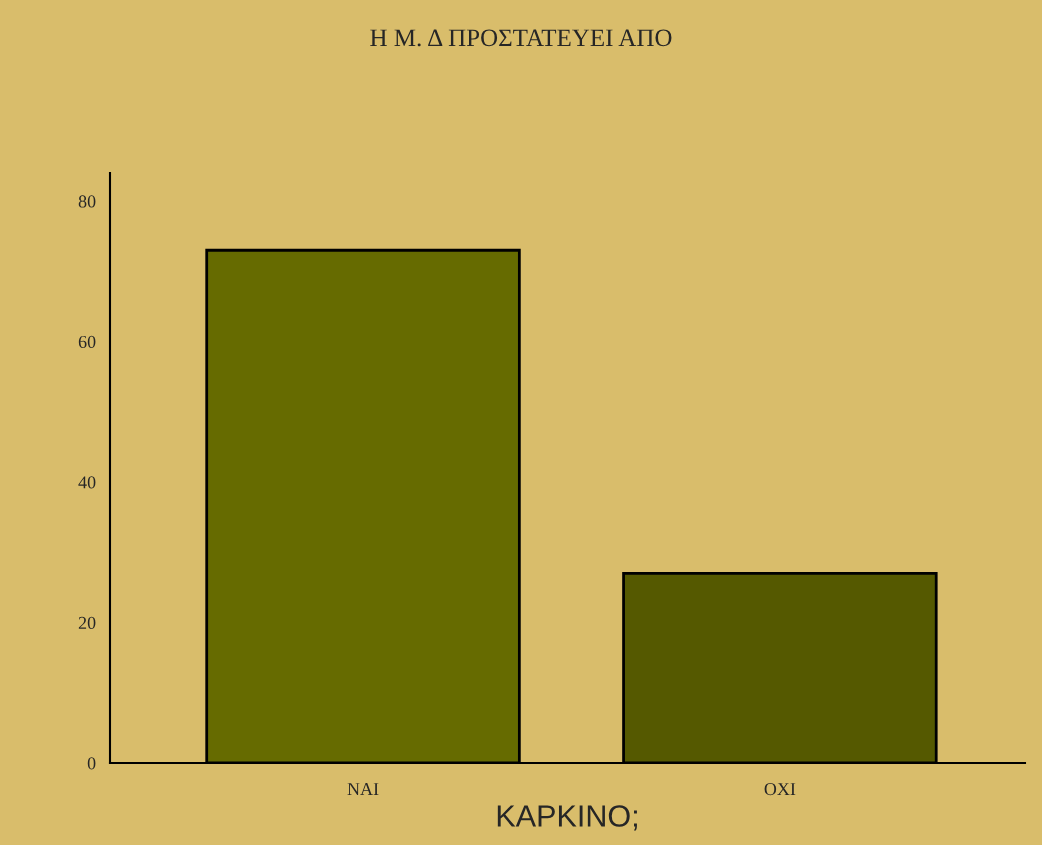  What do you see at coordinates (91, 763) in the screenshot?
I see `y-tick-label: 0` at bounding box center [91, 763].